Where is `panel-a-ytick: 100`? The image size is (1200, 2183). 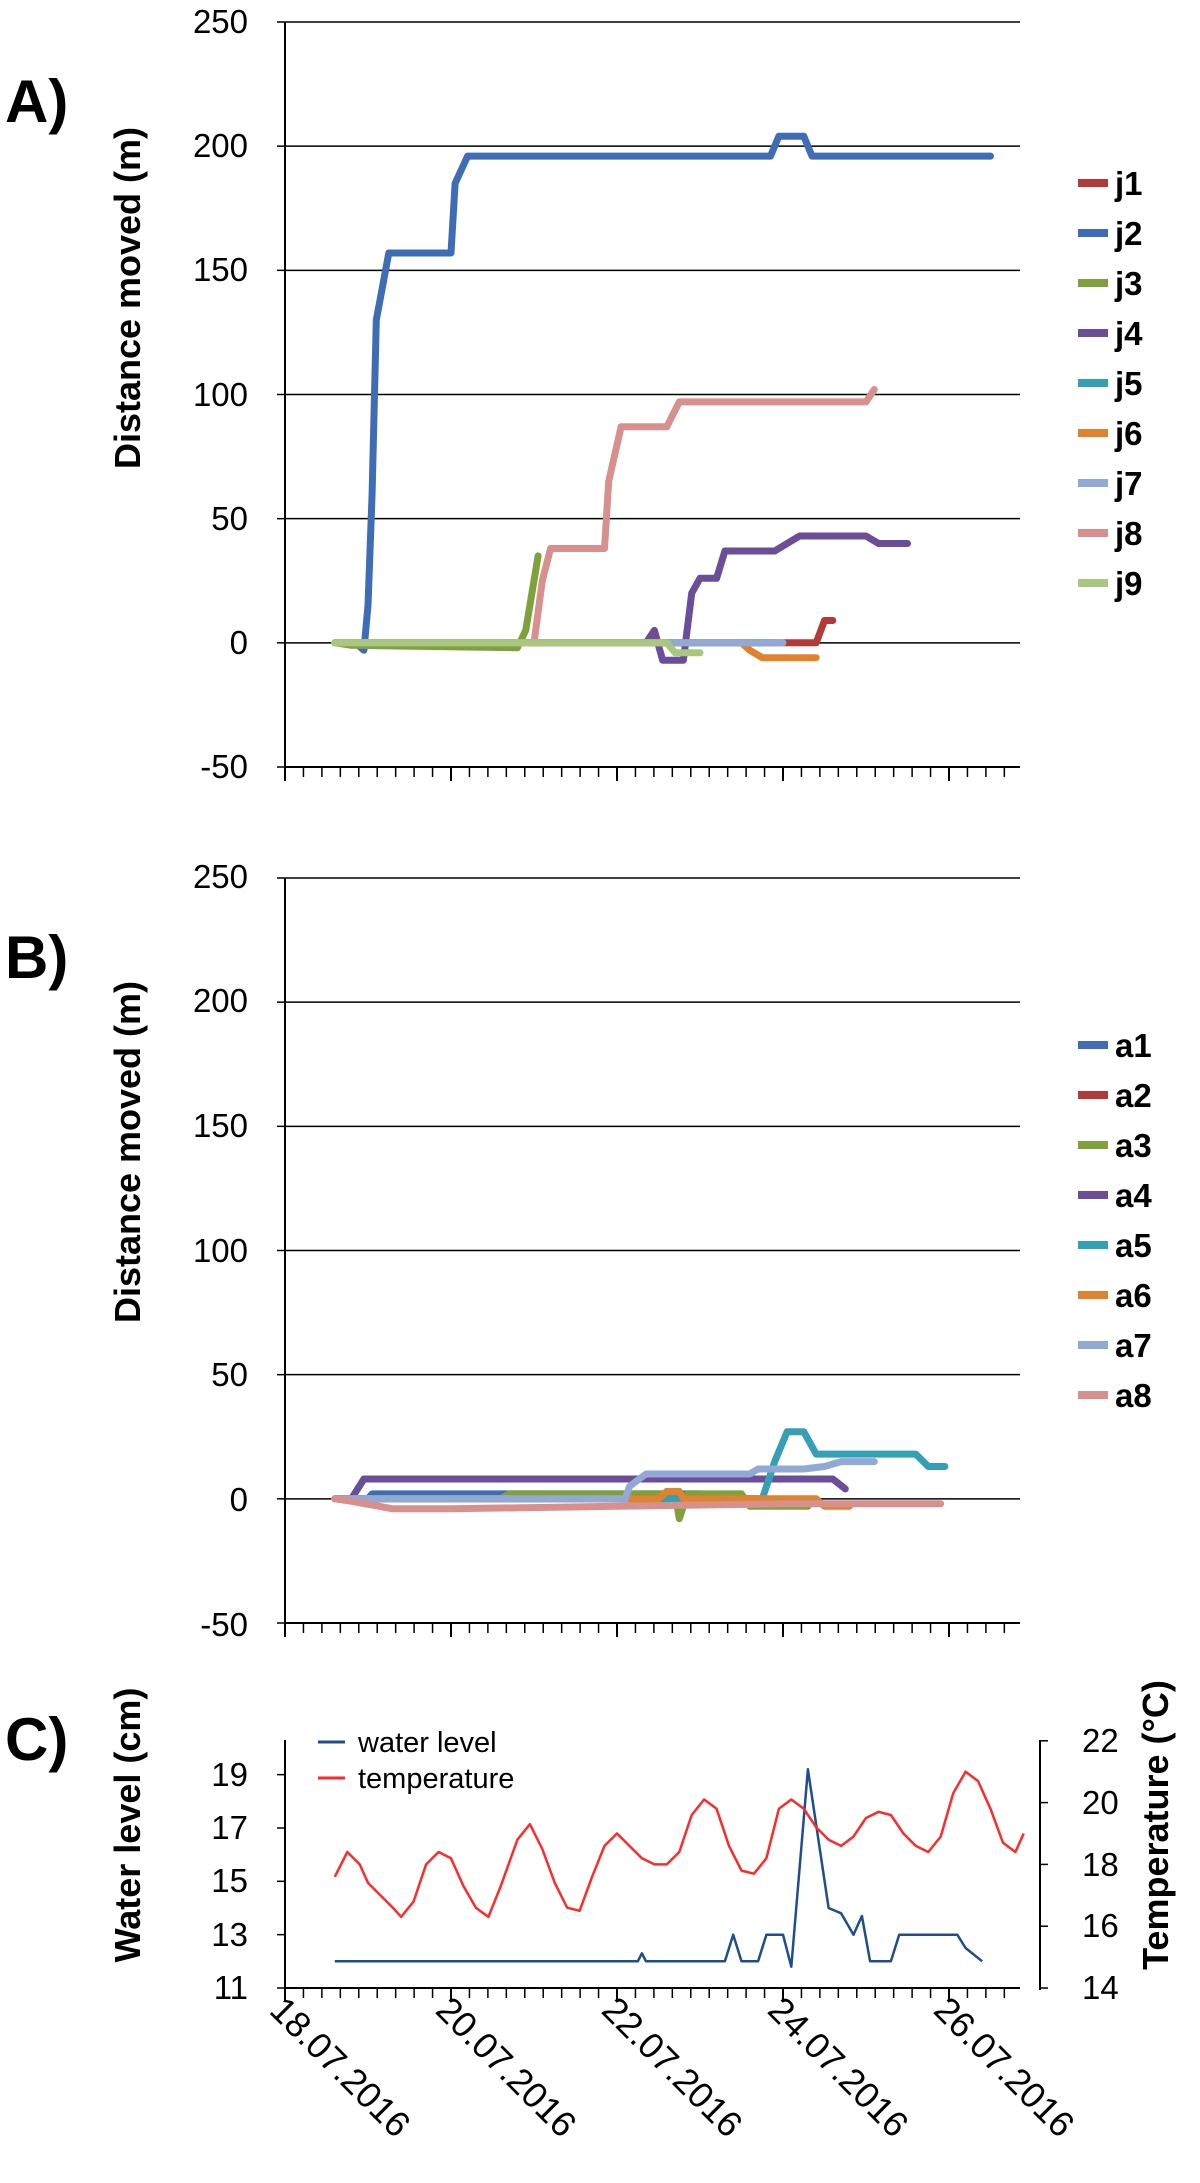
panel-a-ytick: 100 is located at coordinates (220, 394).